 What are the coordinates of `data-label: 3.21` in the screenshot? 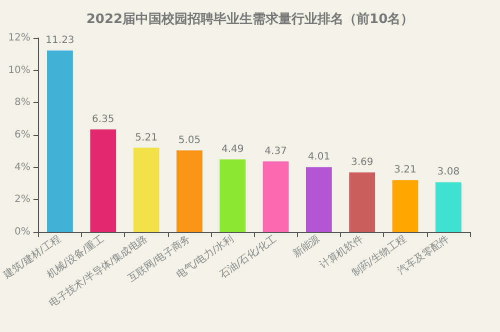 It's located at (405, 170).